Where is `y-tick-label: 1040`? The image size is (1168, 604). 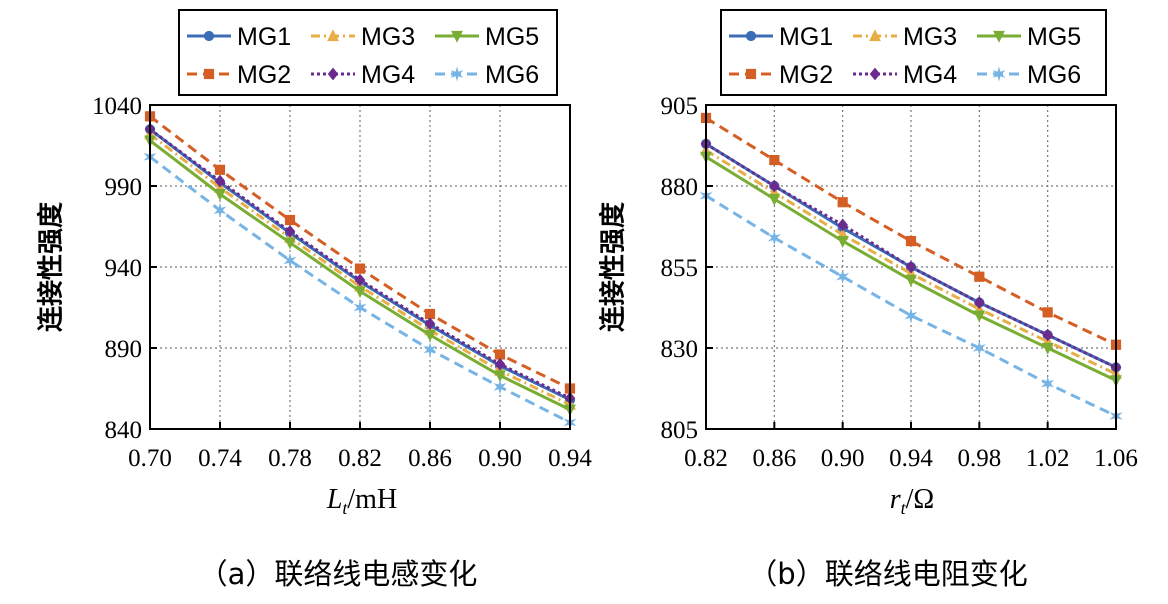
y-tick-label: 1040 is located at coordinates (117, 106).